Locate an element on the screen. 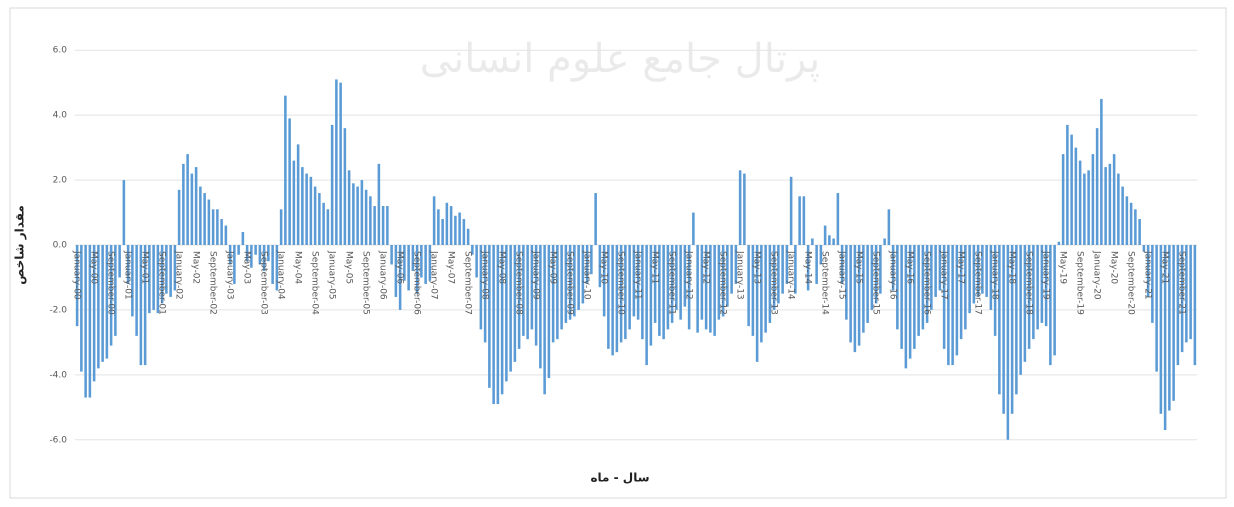 This screenshot has height=507, width=1234. x-tick-label: September-08 is located at coordinates (519, 283).